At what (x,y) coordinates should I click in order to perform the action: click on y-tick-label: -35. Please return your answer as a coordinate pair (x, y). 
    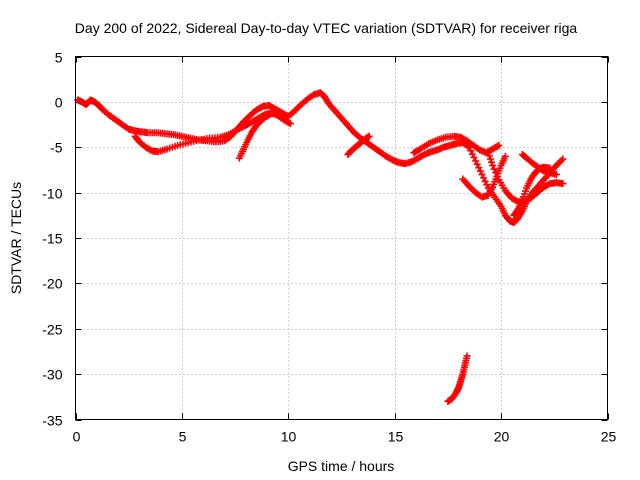
    Looking at the image, I should click on (52, 421).